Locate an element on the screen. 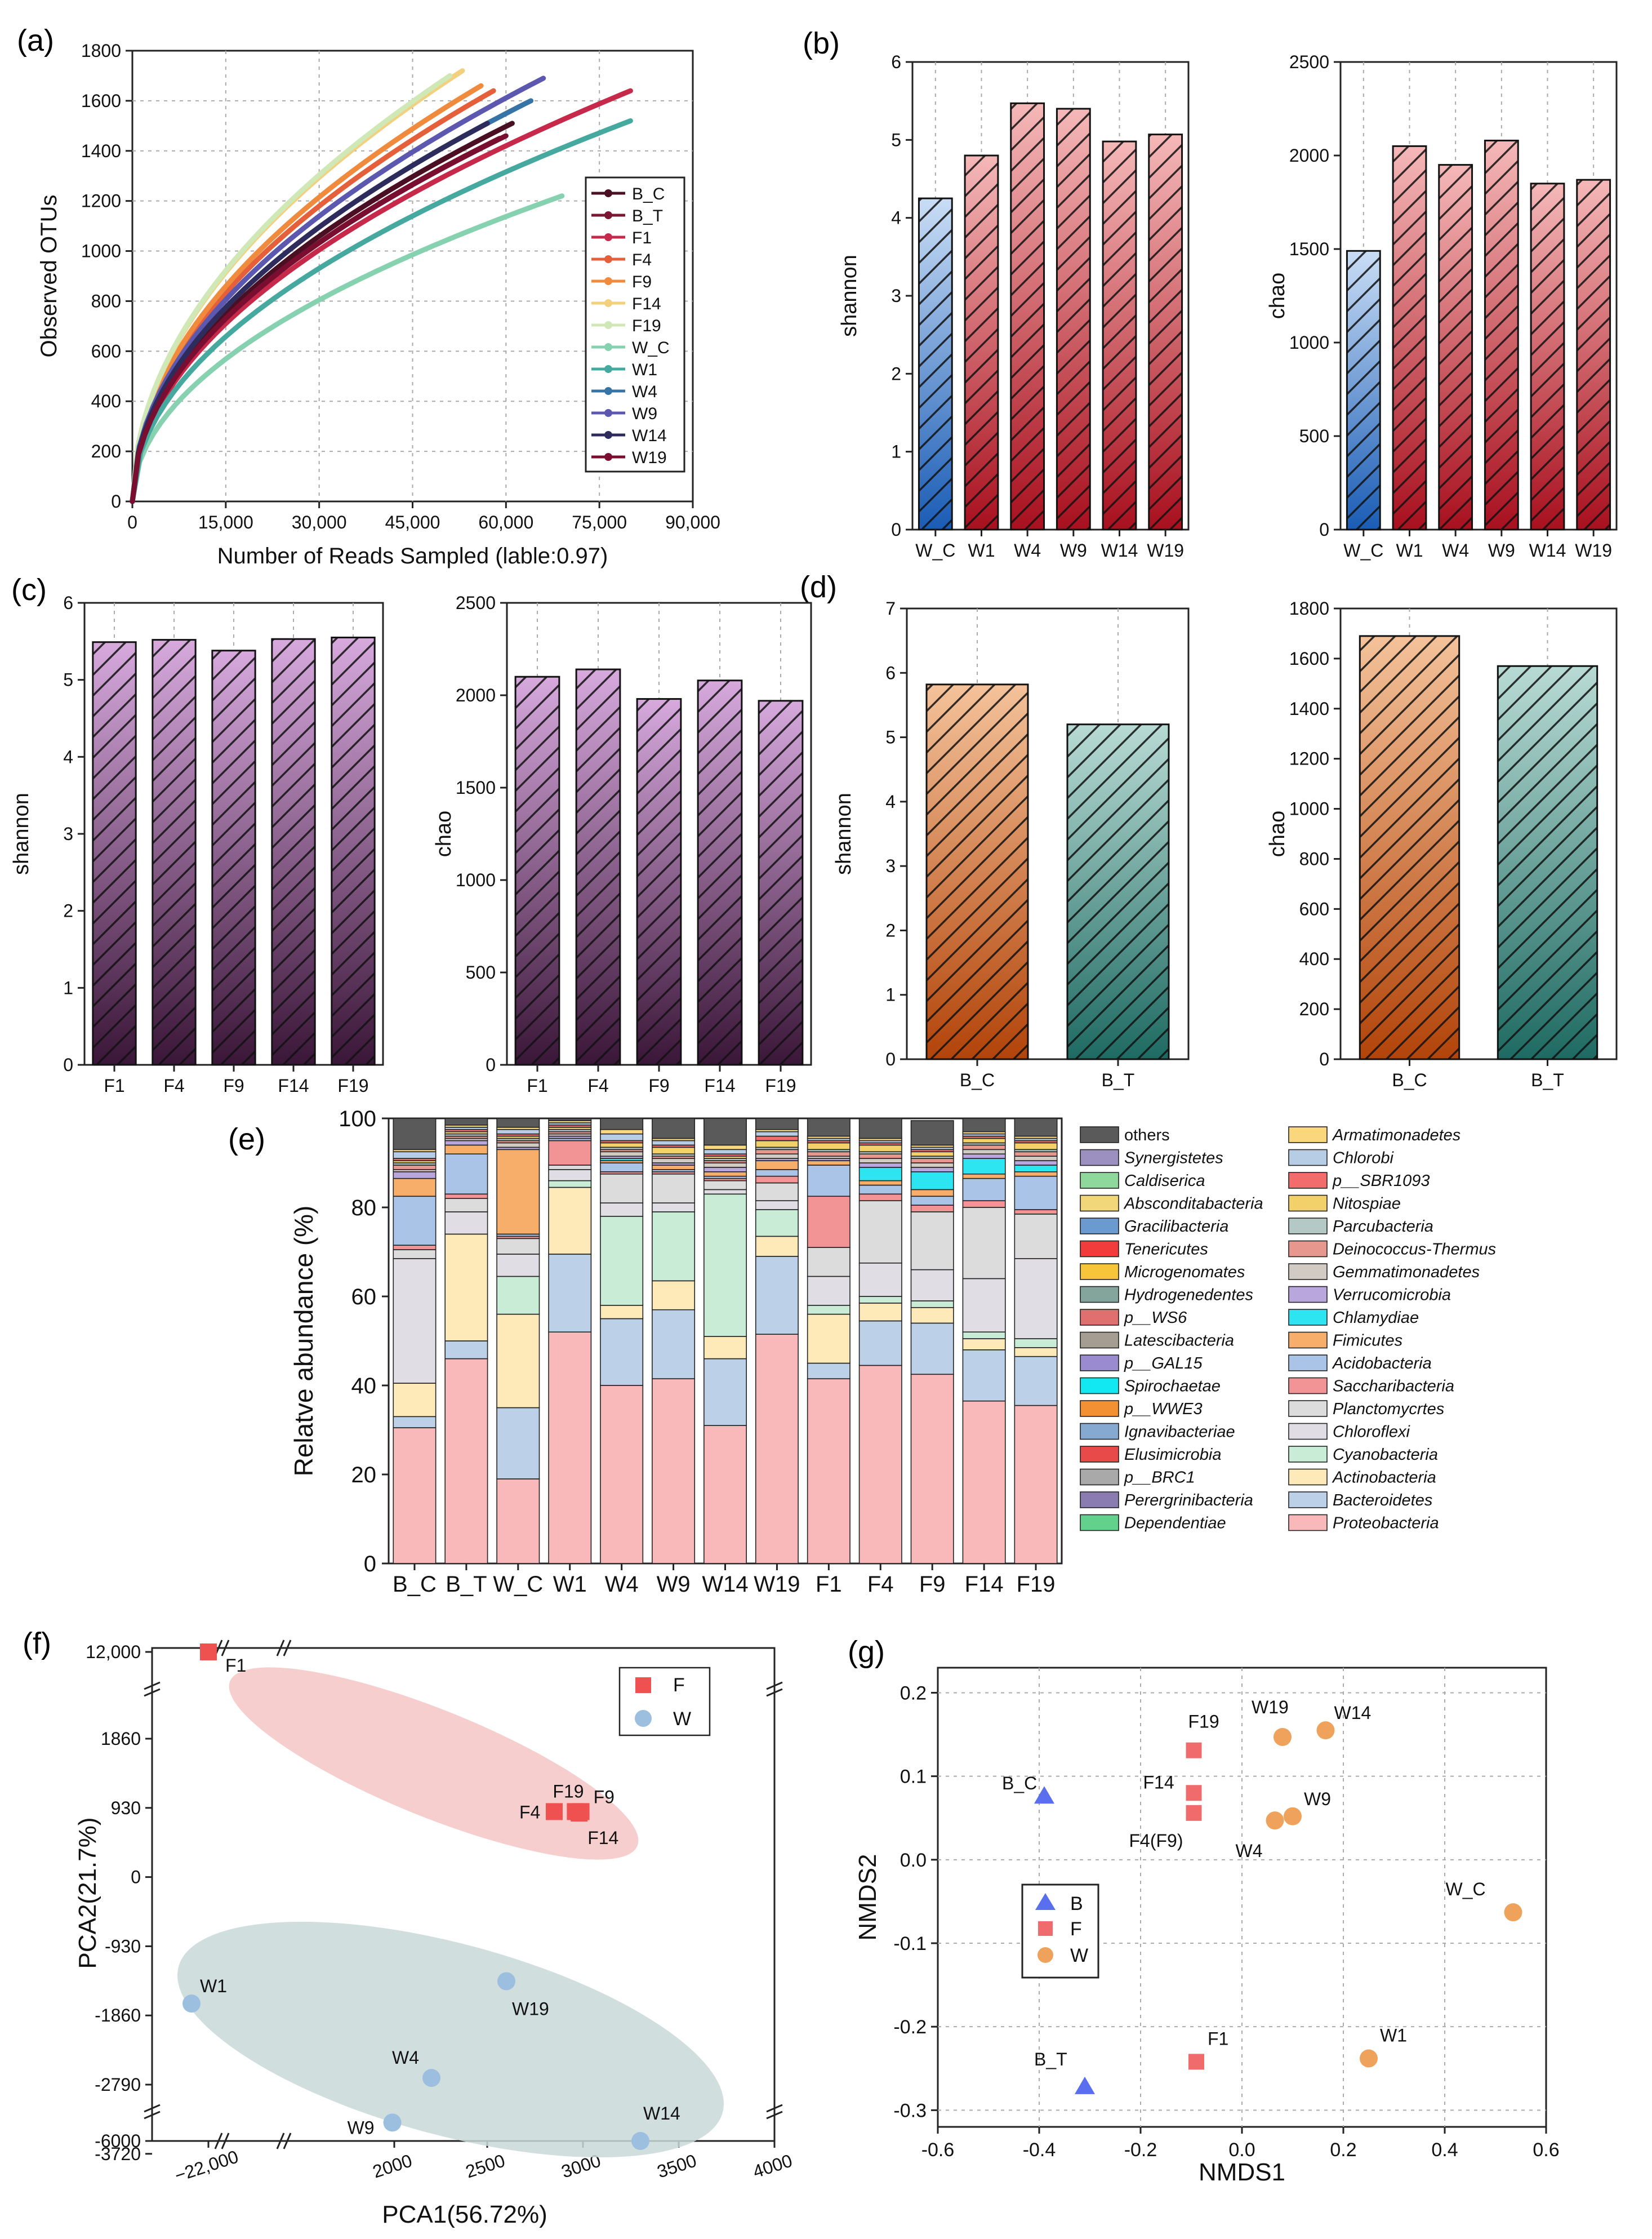 Image resolution: width=1652 pixels, height=2239 pixels. plot-frame is located at coordinates (1048, 833).